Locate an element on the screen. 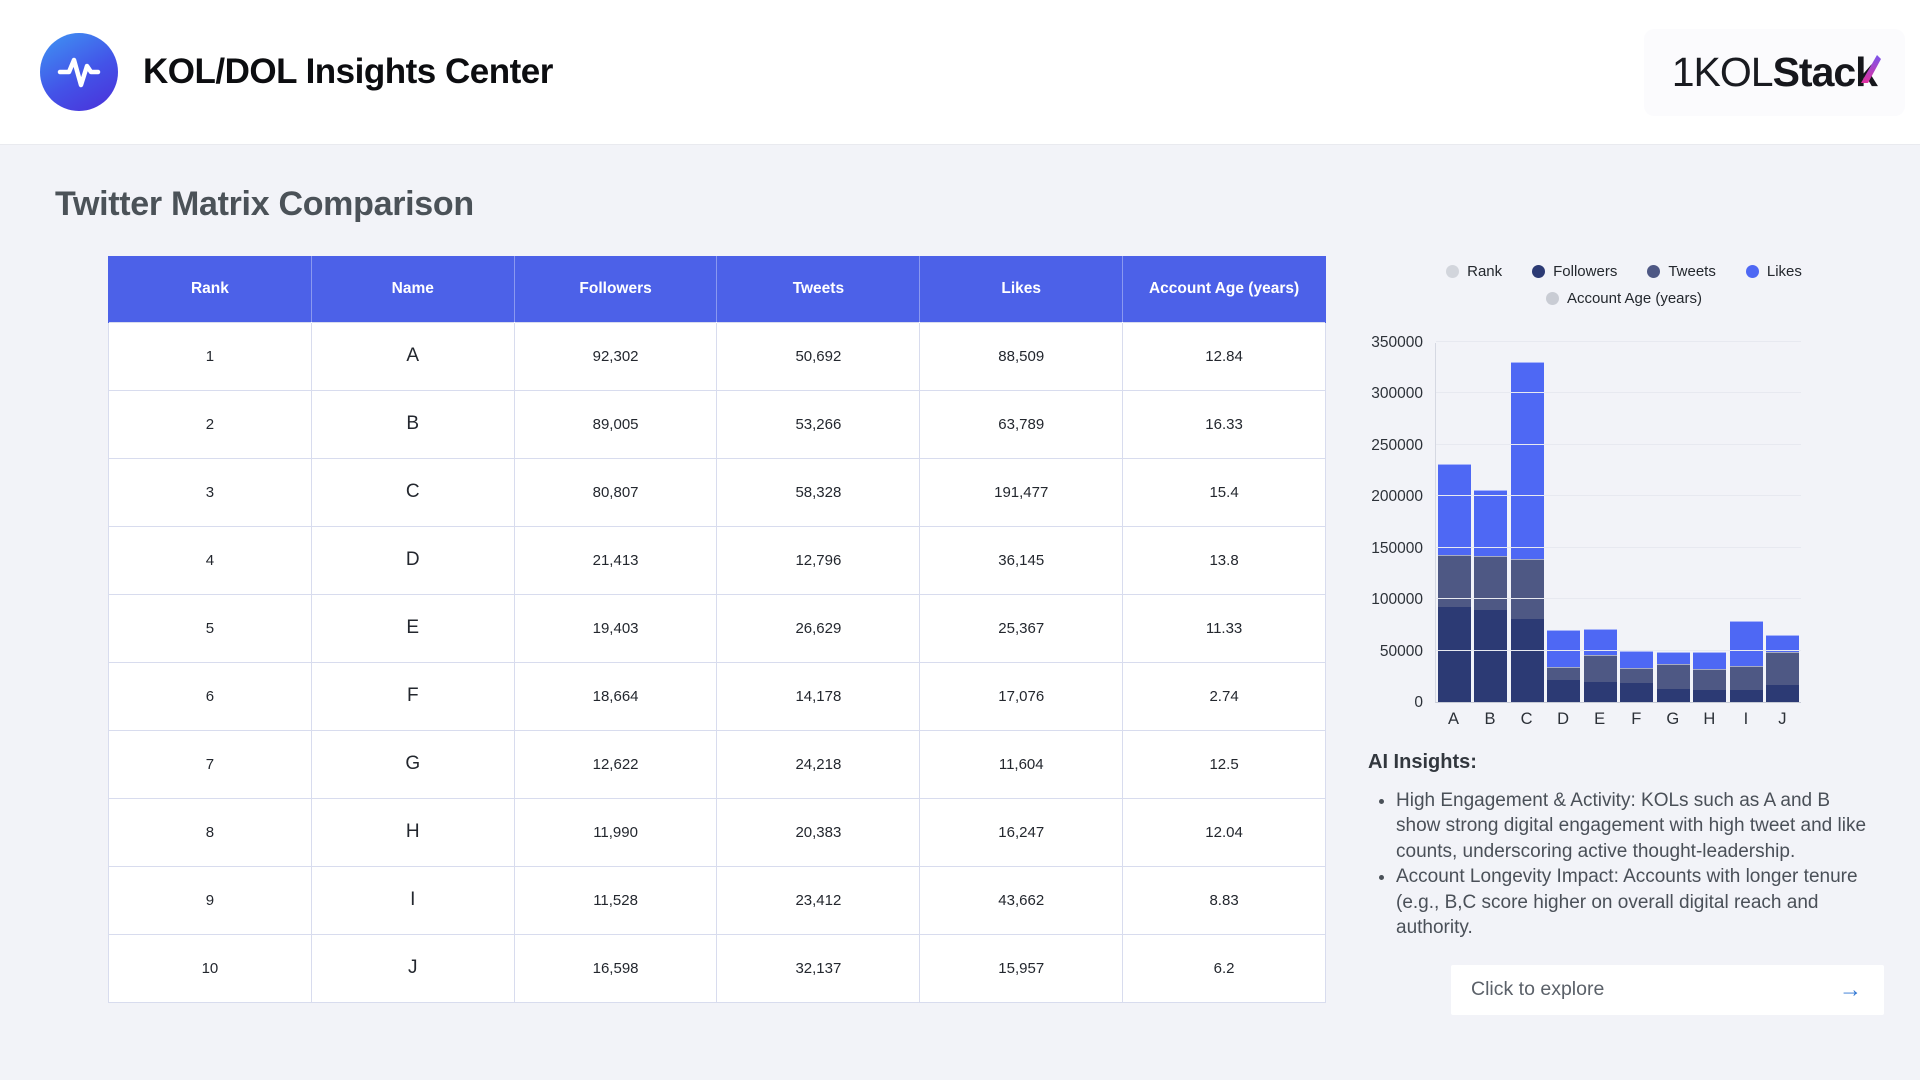  y-axis-label: 0 is located at coordinates (1418, 702).